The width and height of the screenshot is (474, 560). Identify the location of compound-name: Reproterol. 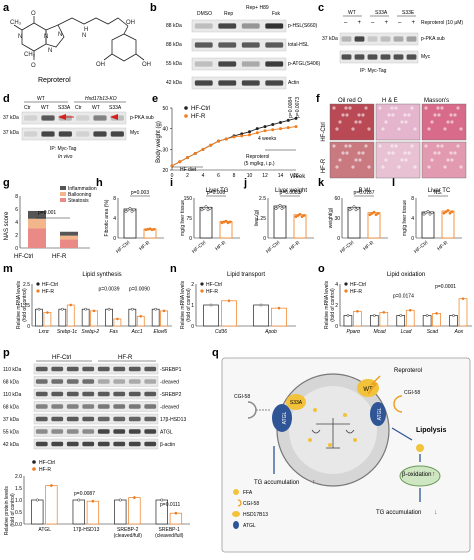
(54, 80).